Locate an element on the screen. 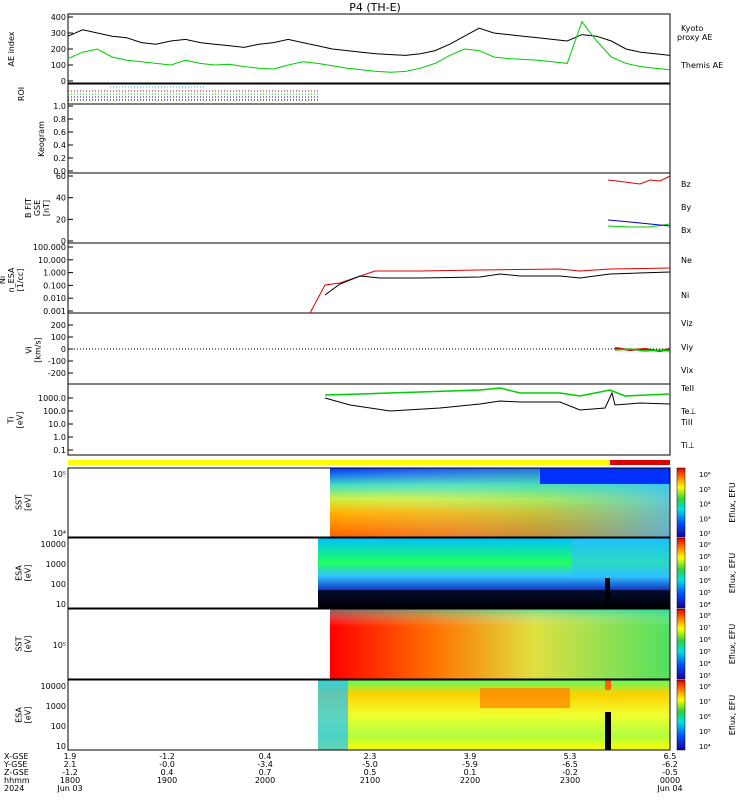 Image resolution: width=750 pixels, height=800 pixels. ni-tick-label: 0.001 is located at coordinates (54, 311).